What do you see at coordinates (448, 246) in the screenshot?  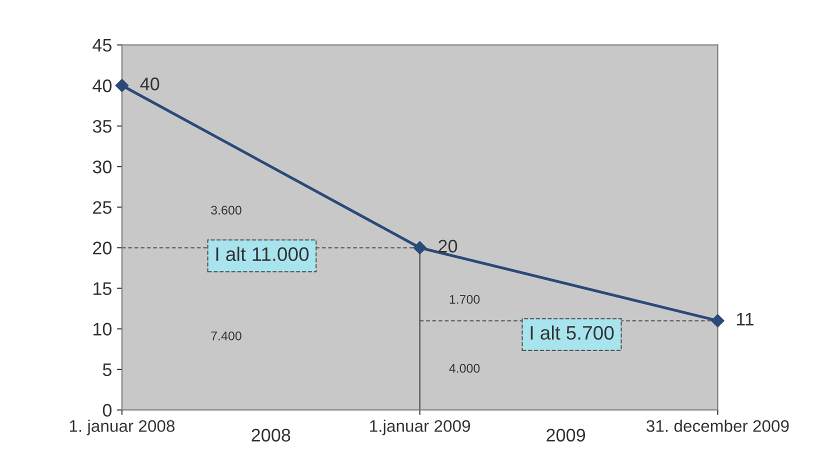 I see `data-label: 20` at bounding box center [448, 246].